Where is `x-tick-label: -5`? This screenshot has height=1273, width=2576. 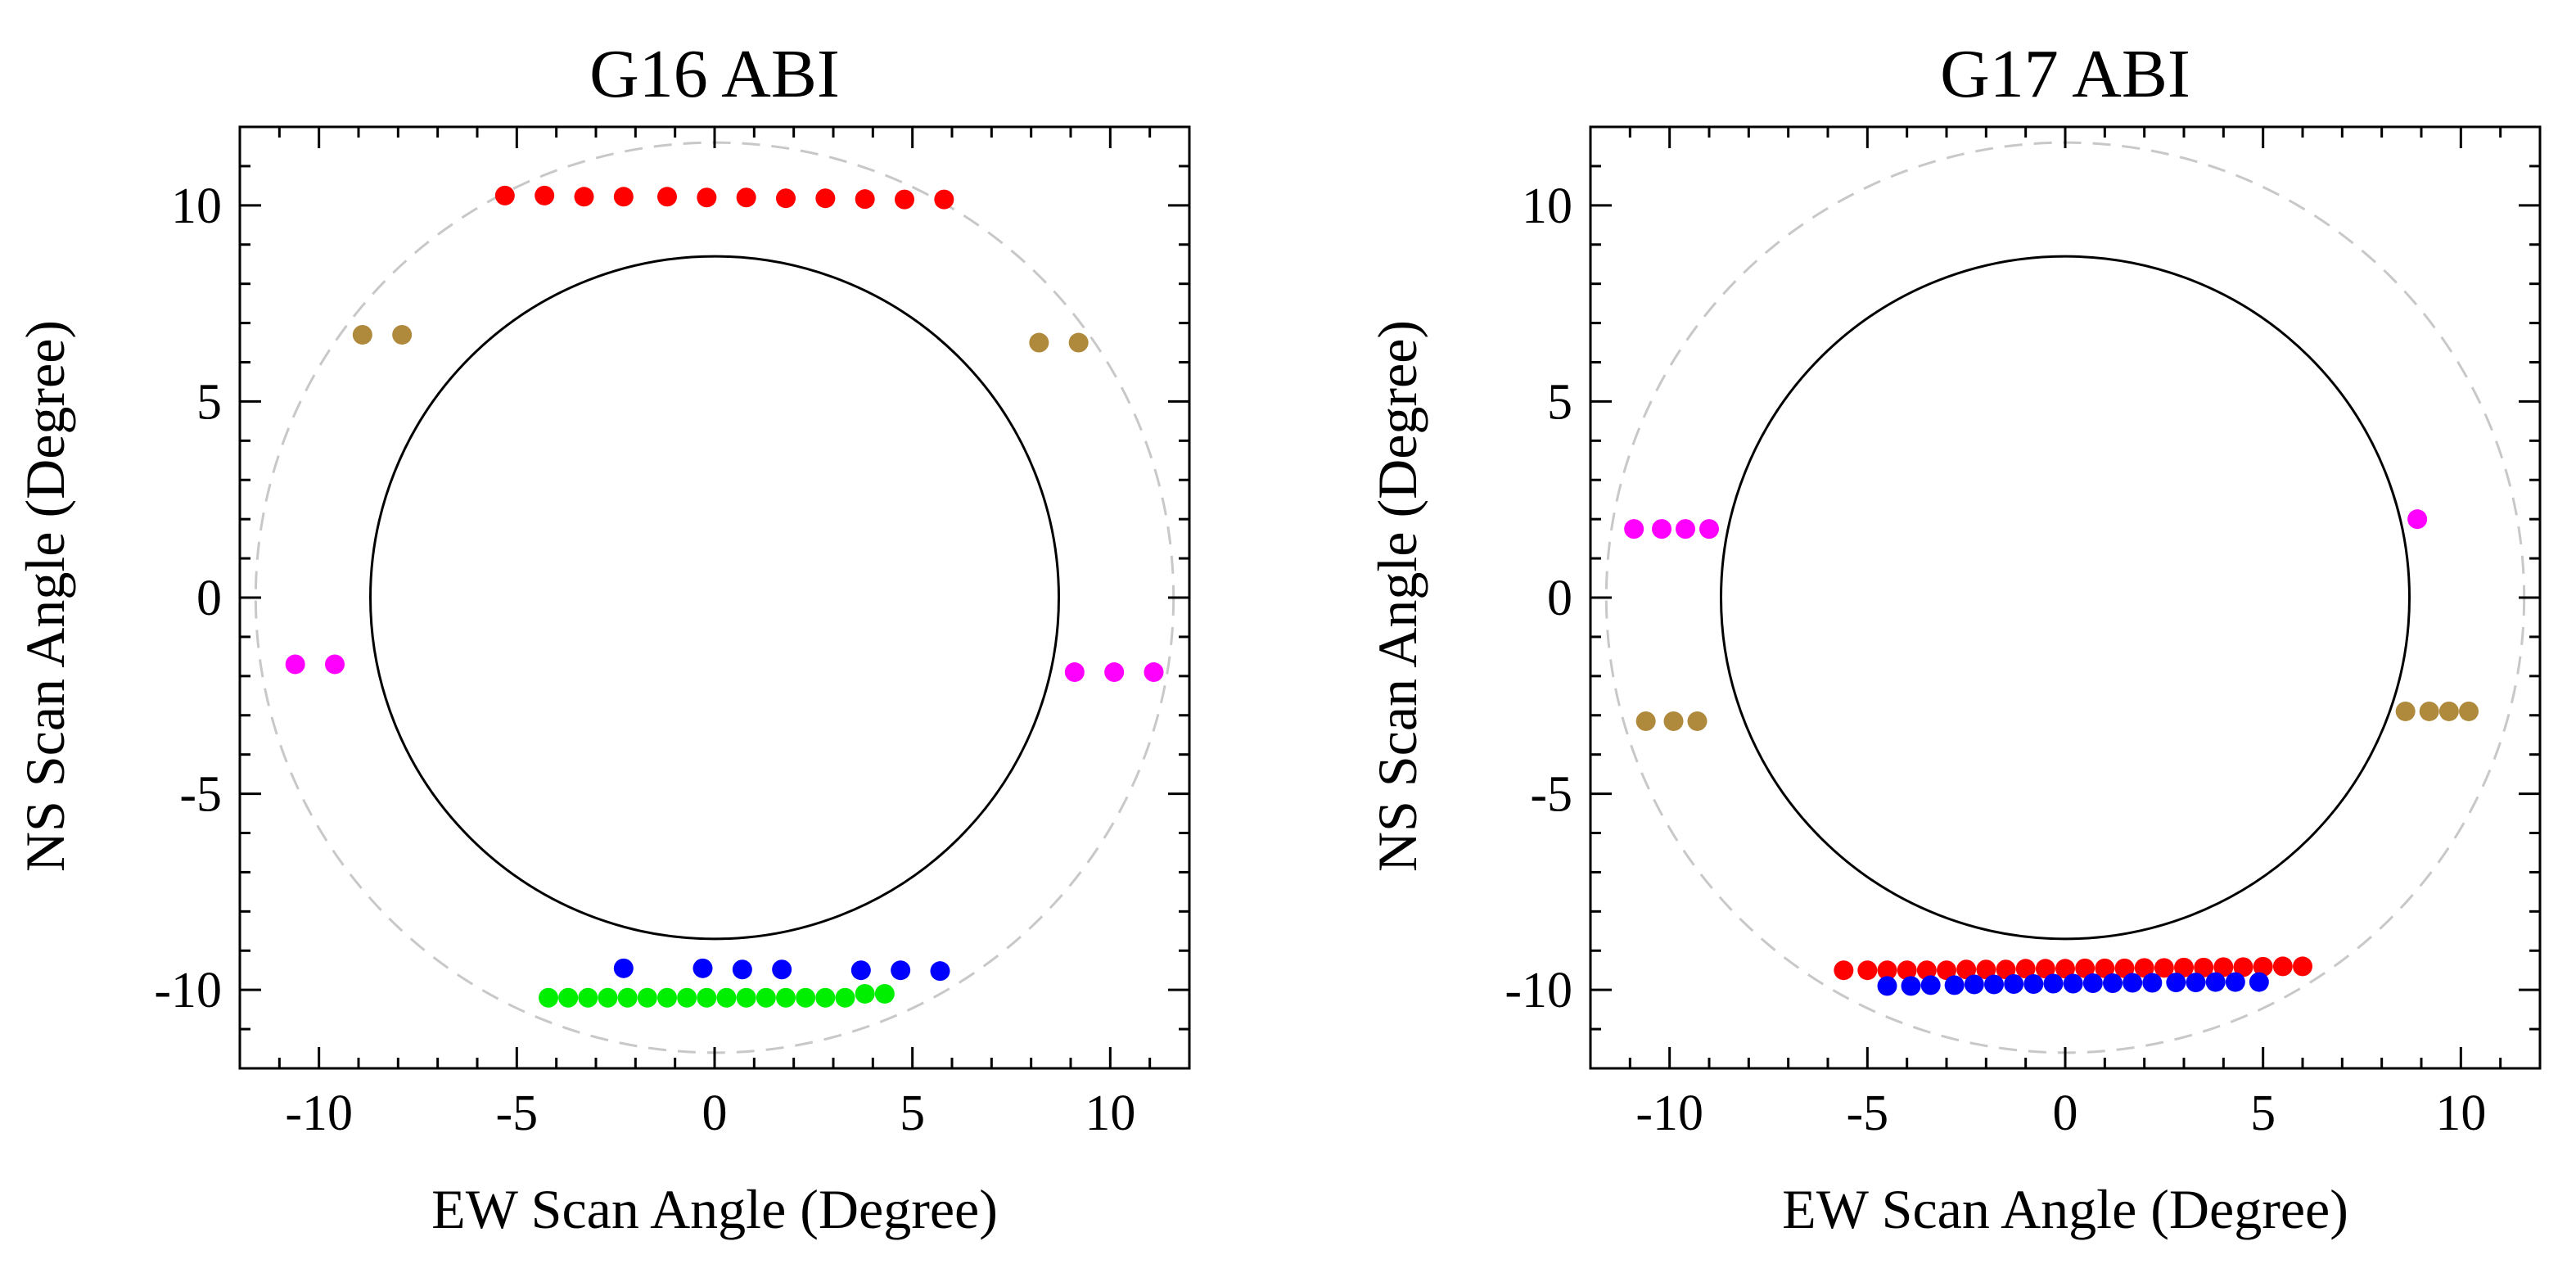
x-tick-label: -5 is located at coordinates (517, 1113).